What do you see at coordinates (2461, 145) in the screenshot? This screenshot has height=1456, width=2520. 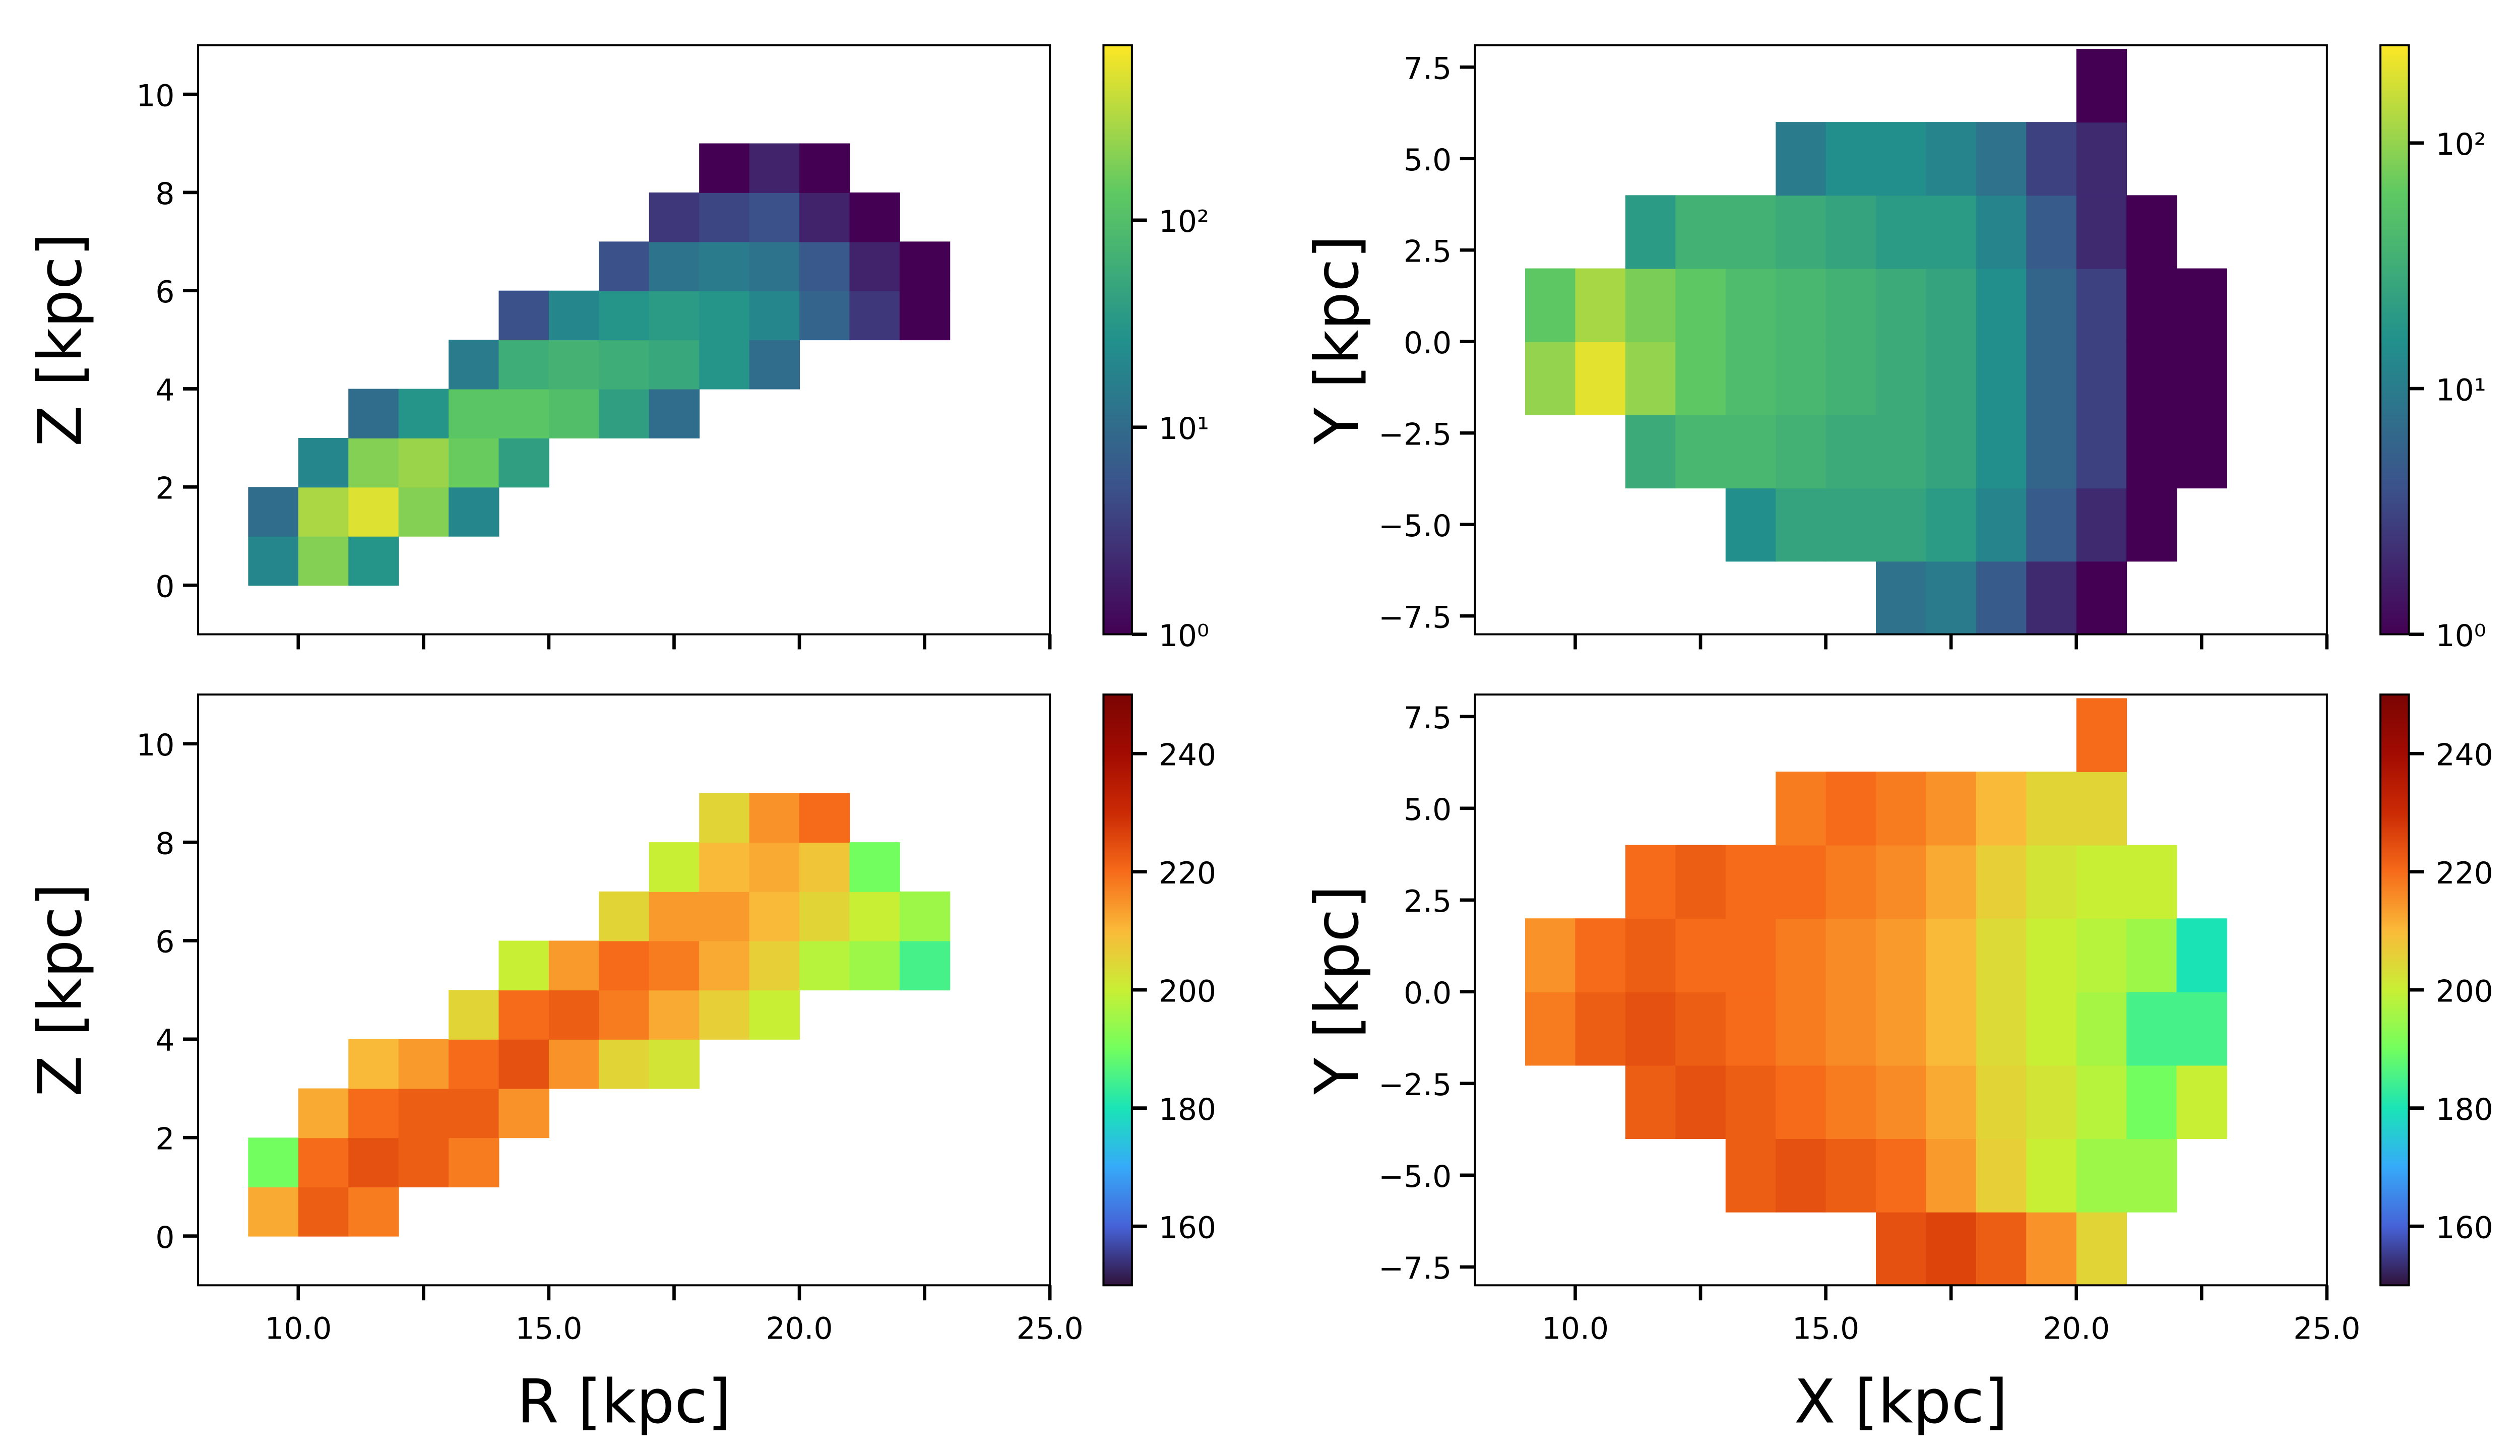 I see `colorbar-tick-label: 10²` at bounding box center [2461, 145].